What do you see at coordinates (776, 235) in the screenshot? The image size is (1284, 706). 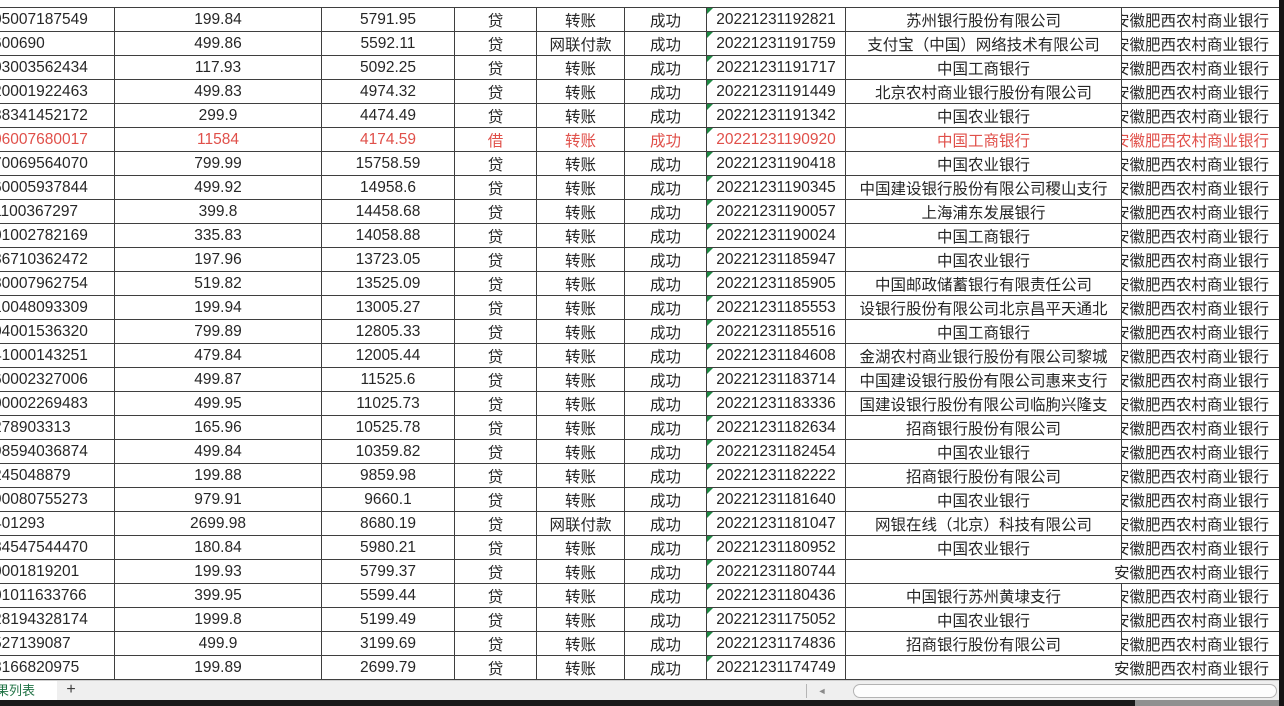 I see `cell-timestamp: 20221231190024` at bounding box center [776, 235].